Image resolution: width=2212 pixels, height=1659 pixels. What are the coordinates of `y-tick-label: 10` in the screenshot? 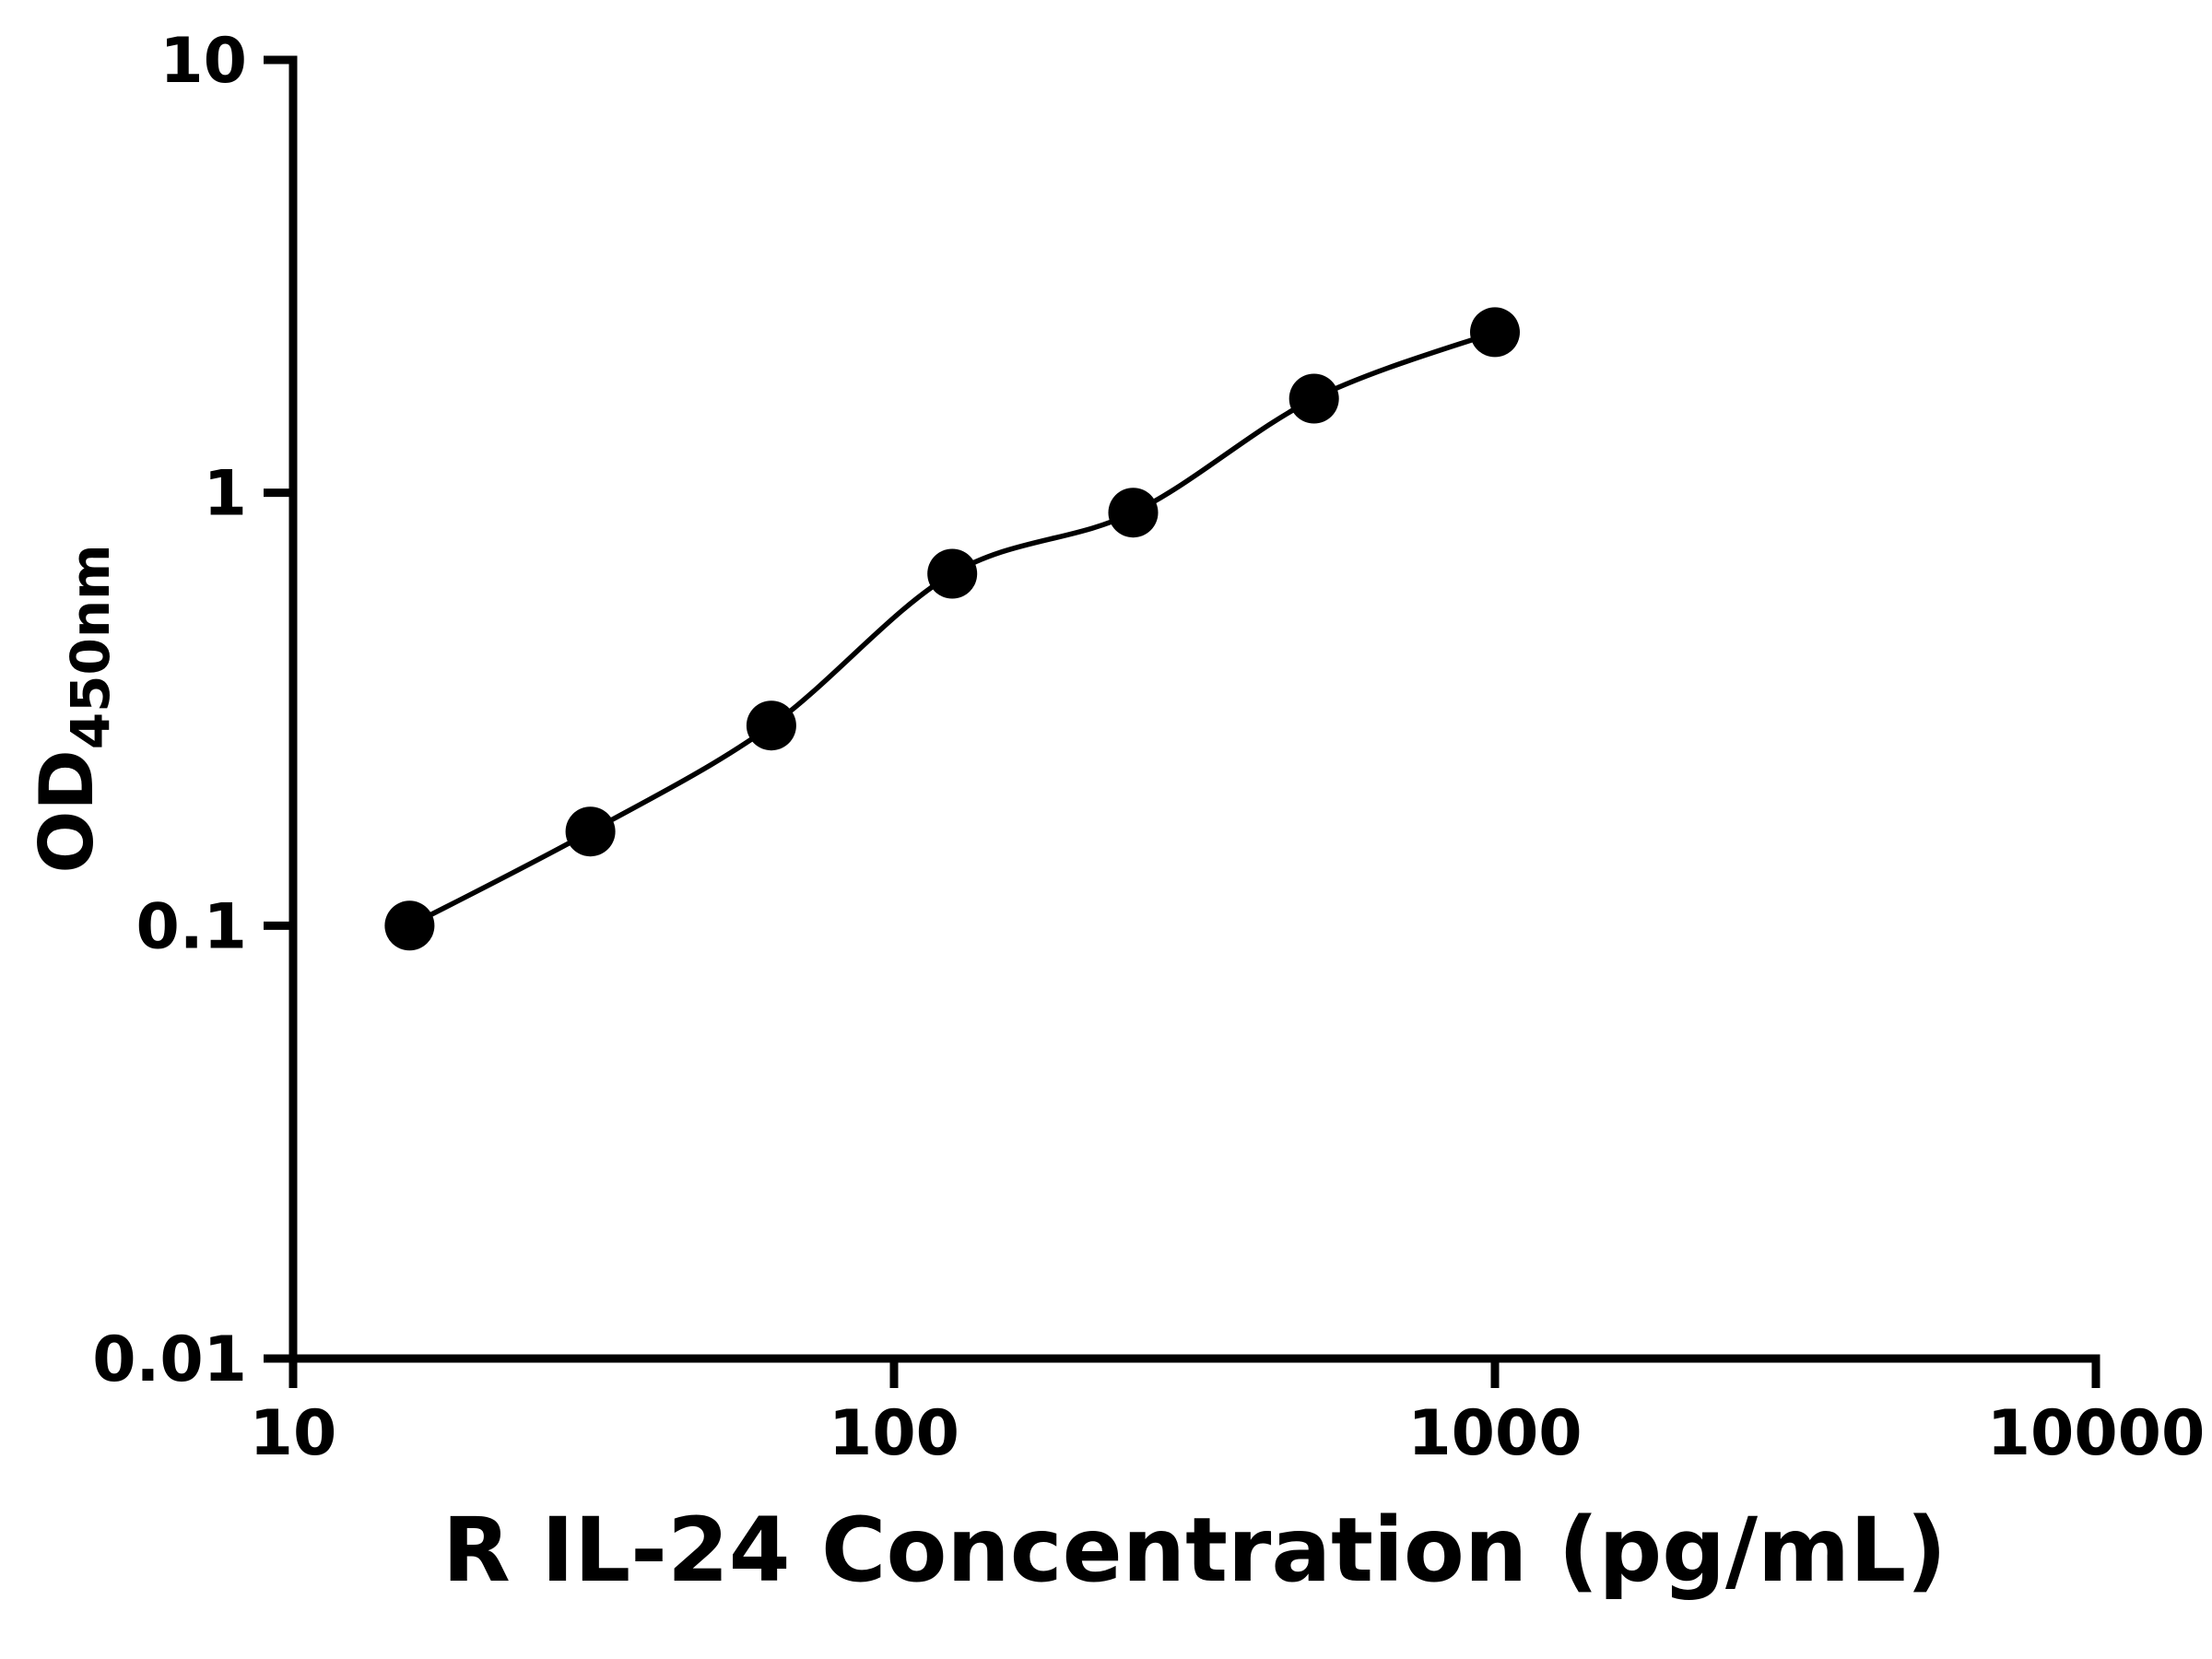 It's located at (203, 61).